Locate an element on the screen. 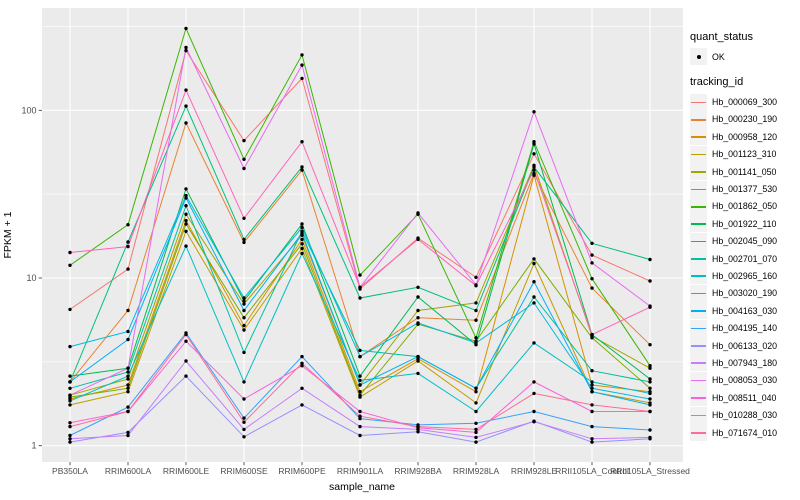  x-tick-label: RRIM928LA is located at coordinates (476, 471).